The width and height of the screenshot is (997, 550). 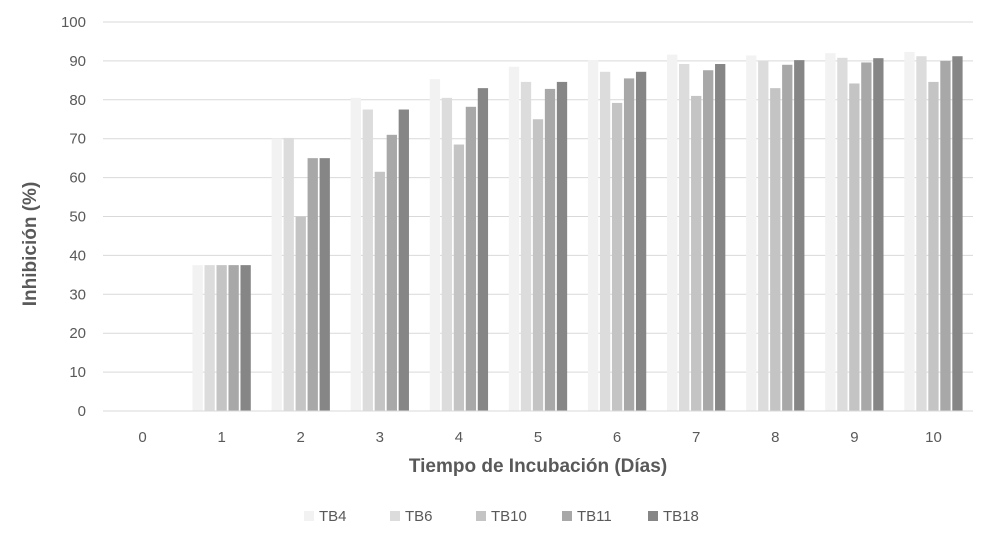 I want to click on x-tick-label: 0, so click(x=142, y=437).